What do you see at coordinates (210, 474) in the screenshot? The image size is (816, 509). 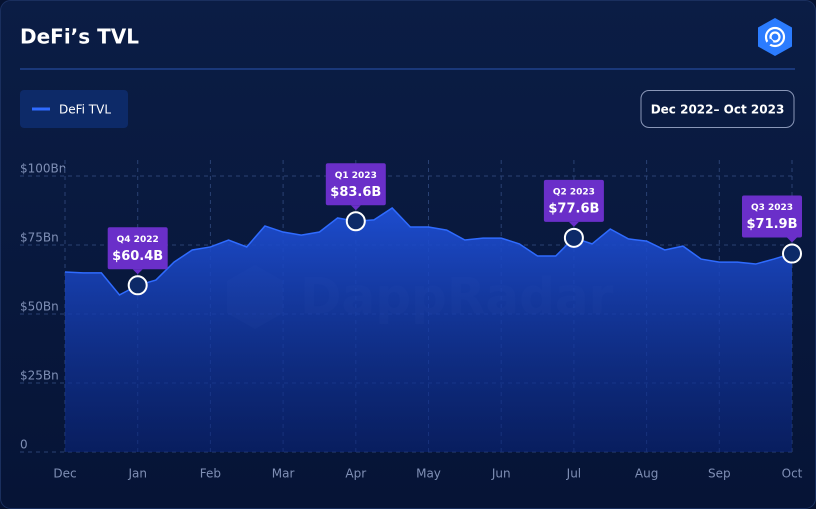 I see `x-tick-label: Feb` at bounding box center [210, 474].